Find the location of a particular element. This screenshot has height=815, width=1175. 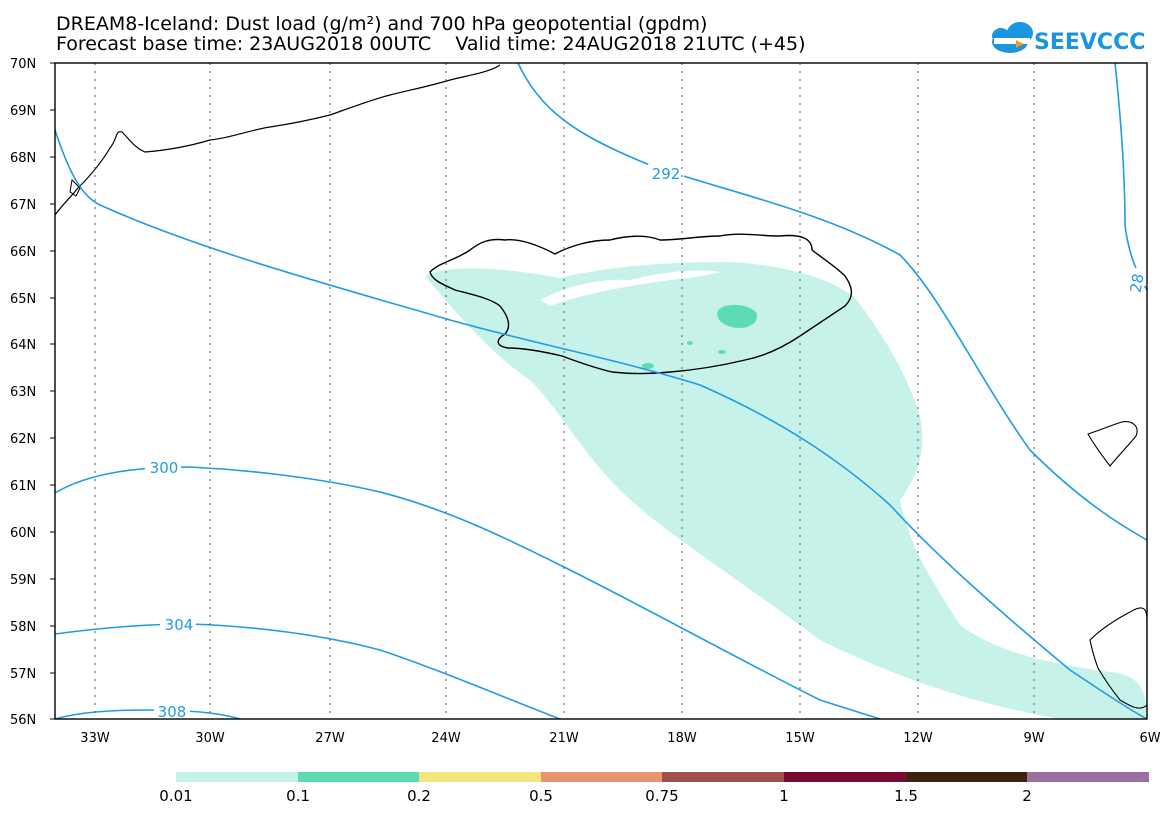

lat-label: 59N is located at coordinates (23, 580).